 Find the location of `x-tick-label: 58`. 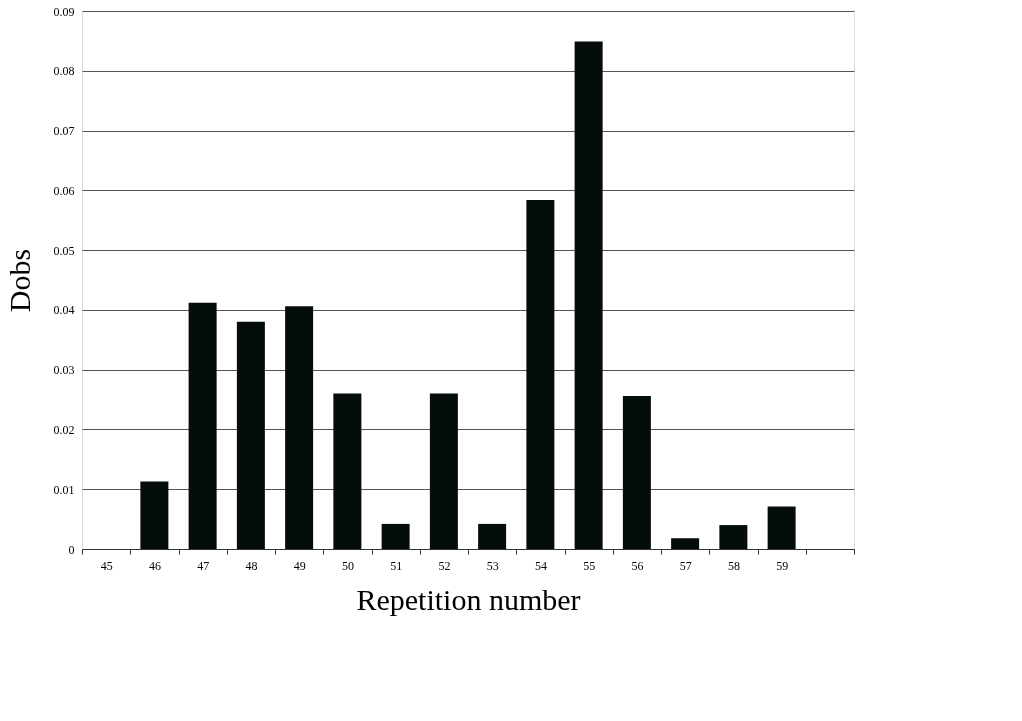

x-tick-label: 58 is located at coordinates (733, 565).